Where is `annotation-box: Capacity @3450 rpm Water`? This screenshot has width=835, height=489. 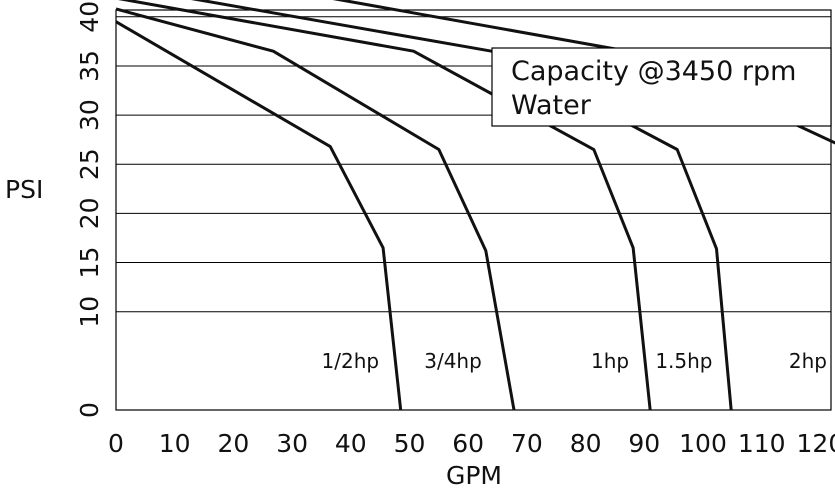 annotation-box: Capacity @3450 rpm Water is located at coordinates (661, 87).